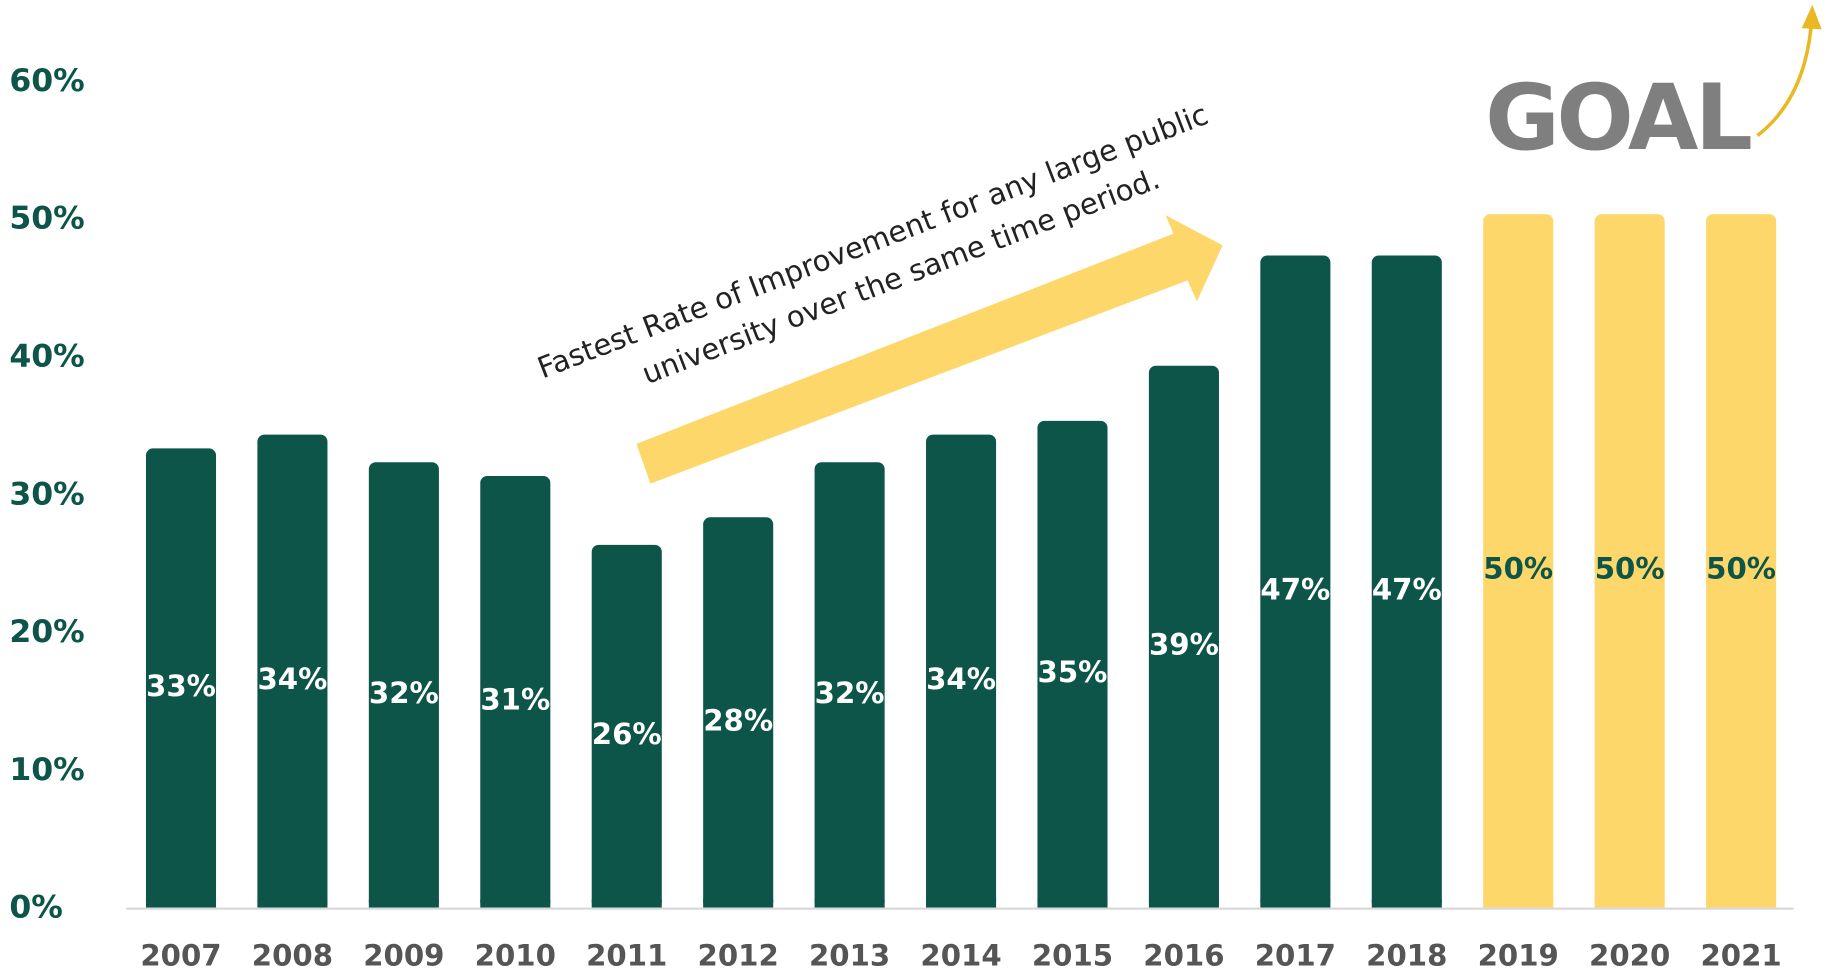 The height and width of the screenshot is (973, 1831). What do you see at coordinates (1073, 672) in the screenshot?
I see `value-label: 35%` at bounding box center [1073, 672].